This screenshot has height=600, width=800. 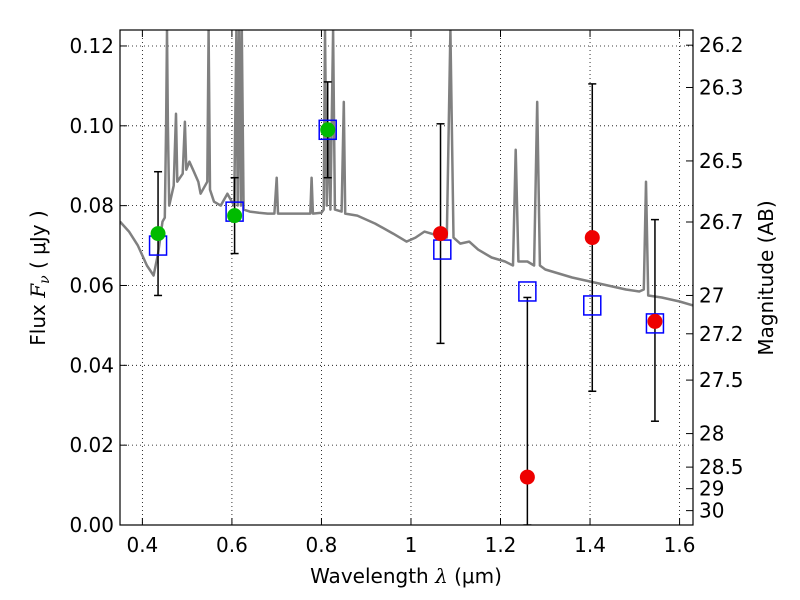 I want to click on y-tick-label: 0.08, so click(x=91, y=206).